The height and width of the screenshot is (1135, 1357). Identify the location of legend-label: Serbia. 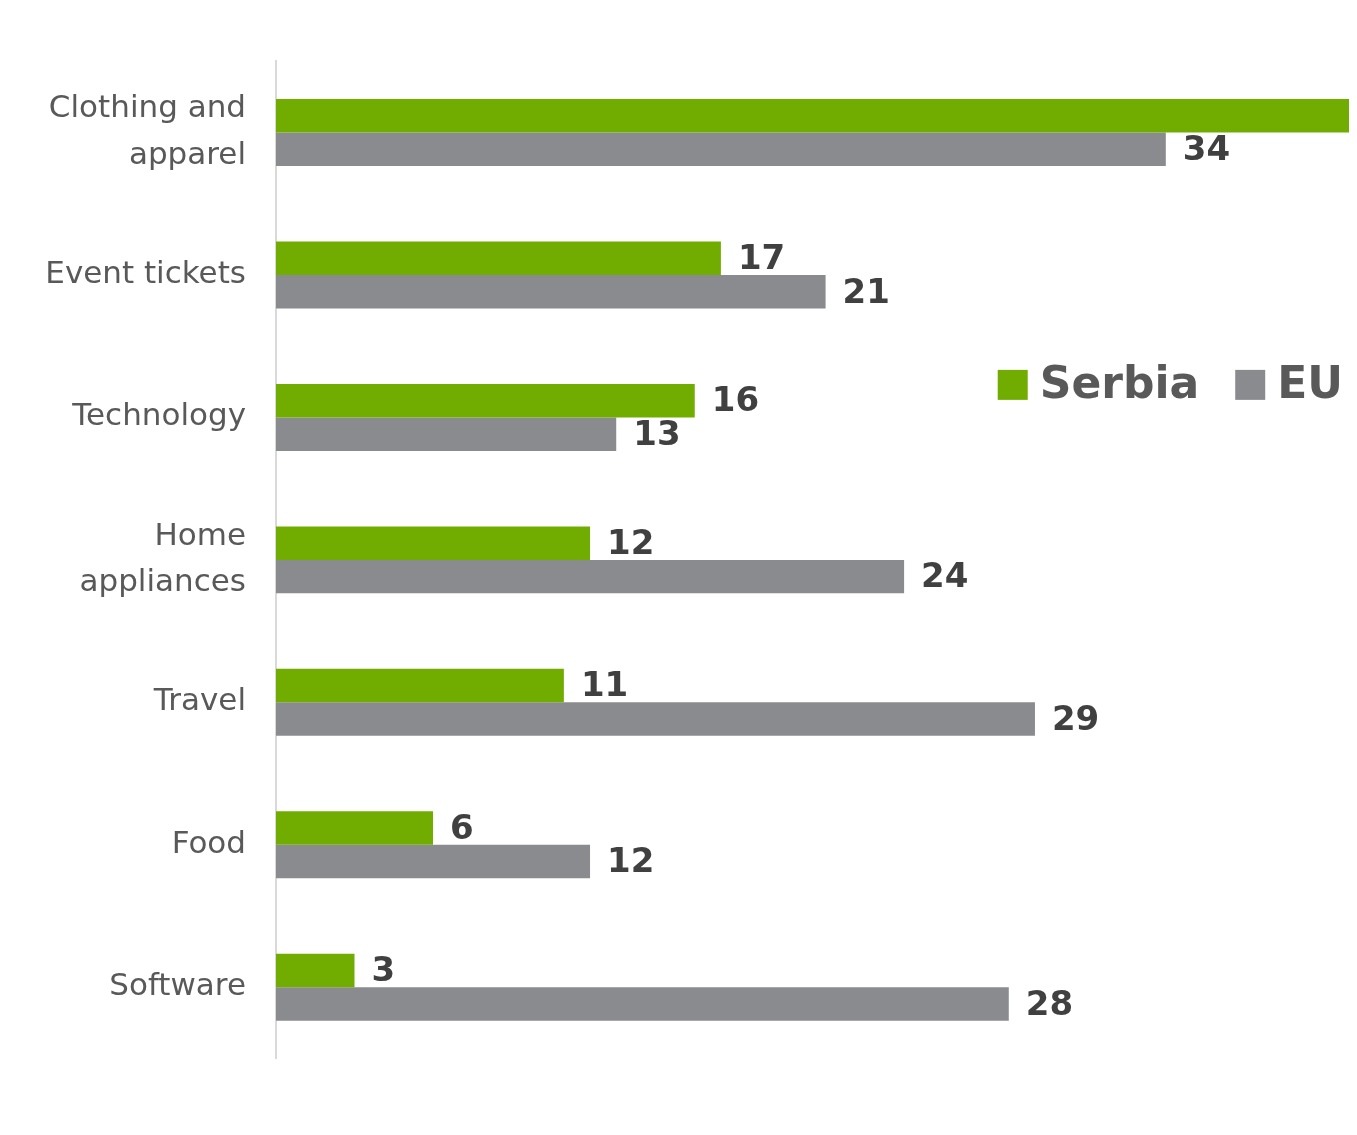
(1119, 383).